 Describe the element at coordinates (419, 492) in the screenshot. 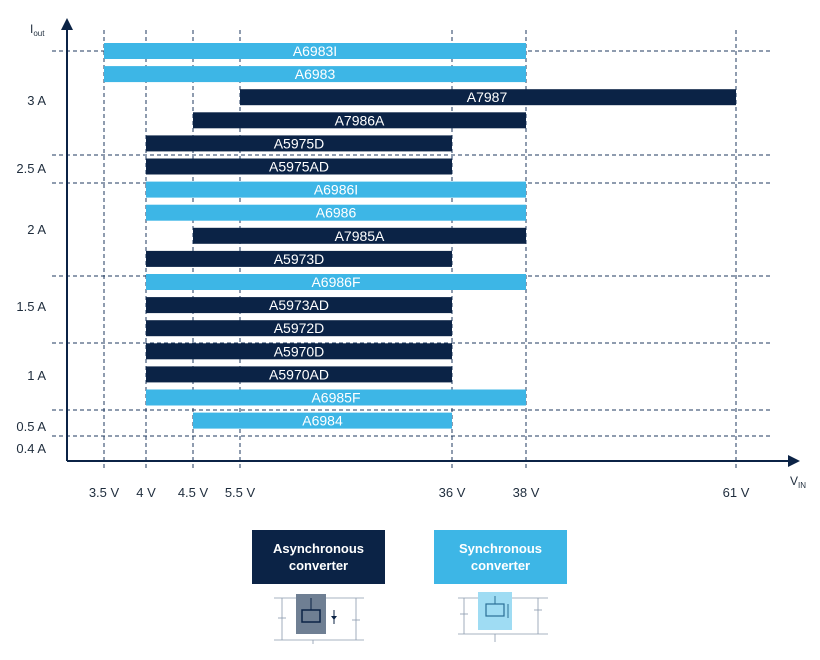

I see `x-tick-labels: 3.5 V 4 V 4.5 V 5.5 V 36 V 38 V 61 V` at that location.